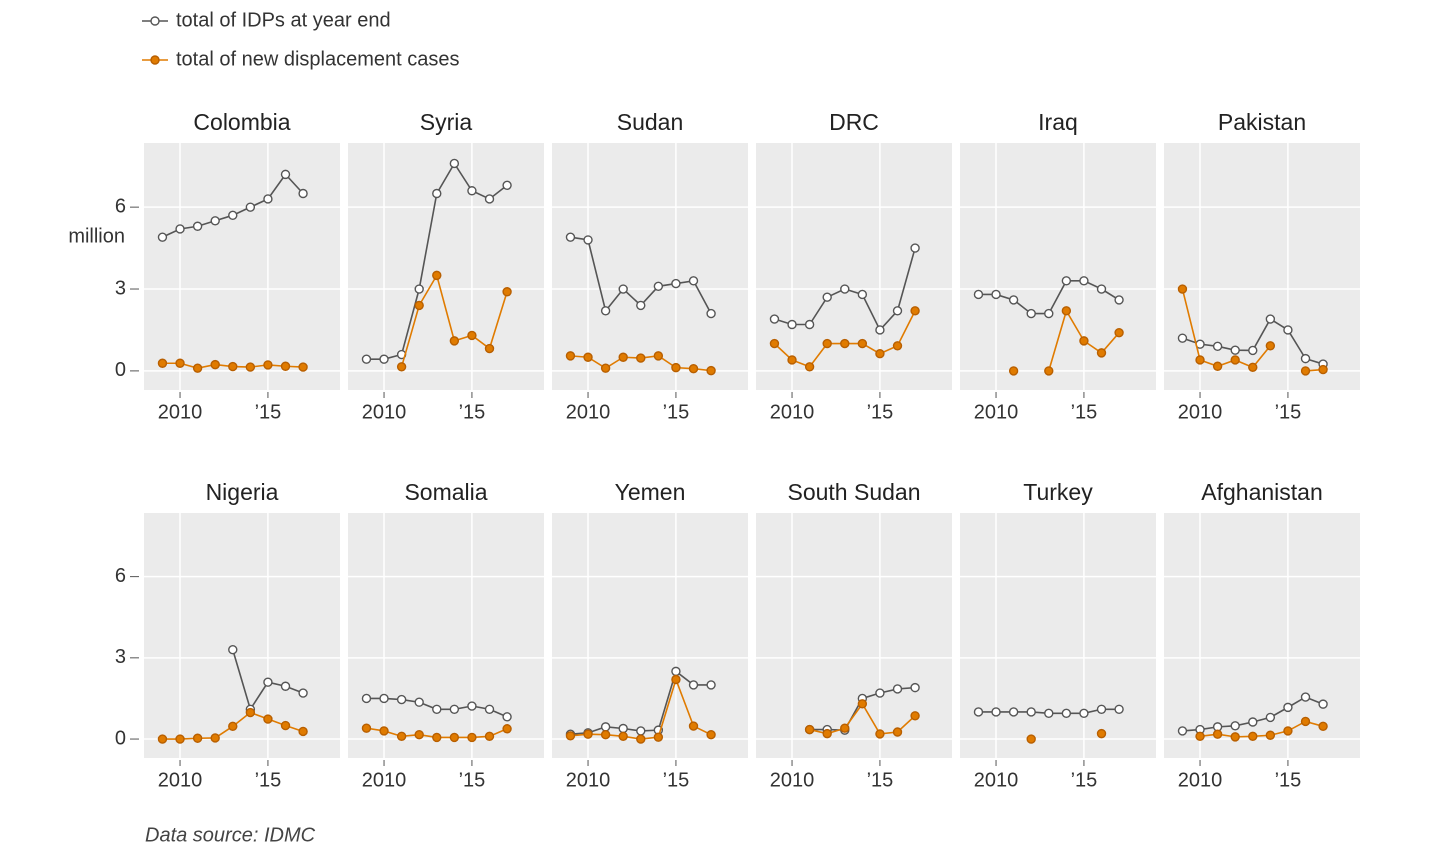 Image resolution: width=1440 pixels, height=858 pixels. What do you see at coordinates (1261, 492) in the screenshot?
I see `panel-title: Afghanistan` at bounding box center [1261, 492].